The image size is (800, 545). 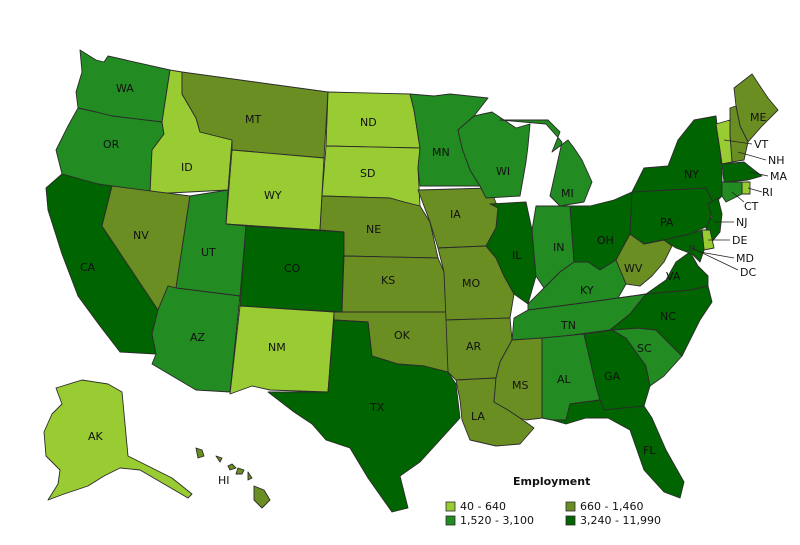 What do you see at coordinates (368, 122) in the screenshot?
I see `label-nd: ND` at bounding box center [368, 122].